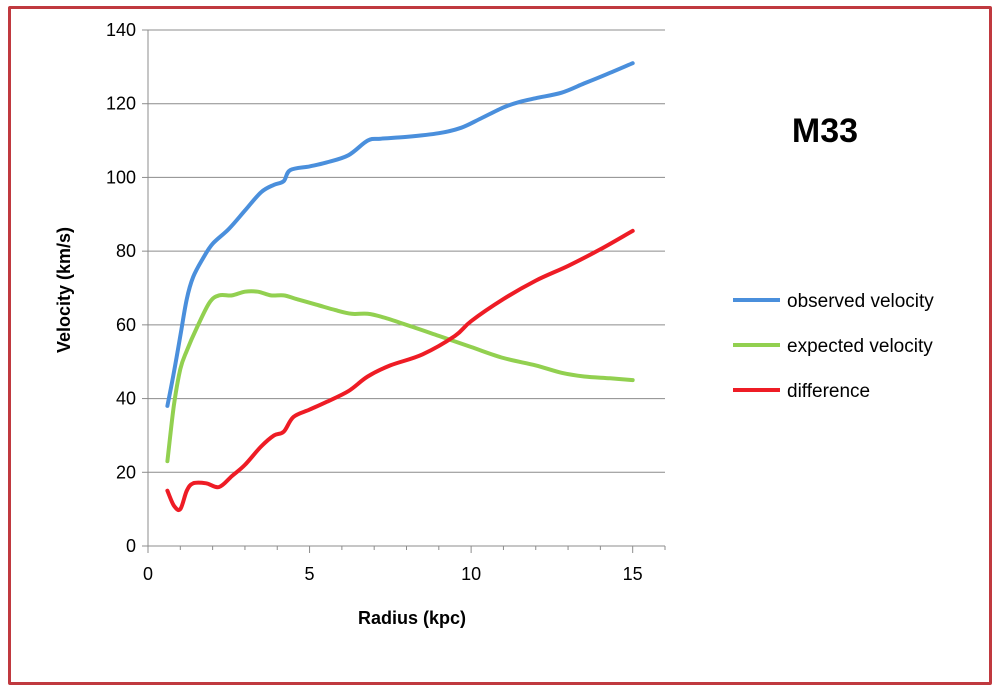  Describe the element at coordinates (471, 574) in the screenshot. I see `x-tick-label: 10` at that location.